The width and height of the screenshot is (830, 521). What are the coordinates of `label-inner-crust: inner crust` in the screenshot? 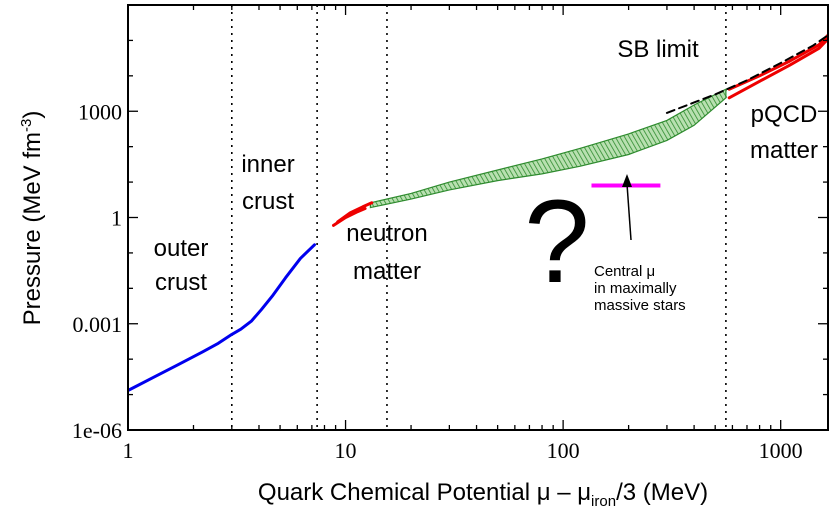 It's located at (267, 183).